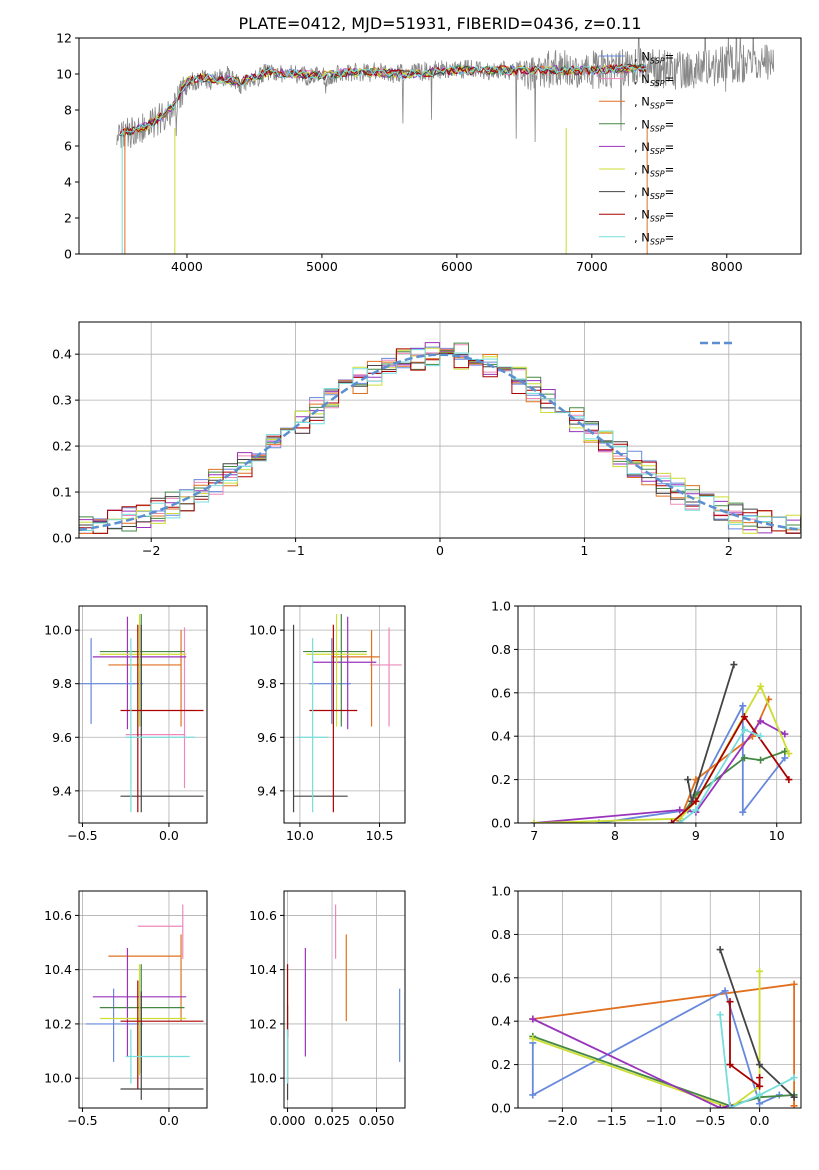 Image resolution: width=819 pixels, height=1170 pixels. What do you see at coordinates (710, 1120) in the screenshot?
I see `x-tick-label: −0.5` at bounding box center [710, 1120].